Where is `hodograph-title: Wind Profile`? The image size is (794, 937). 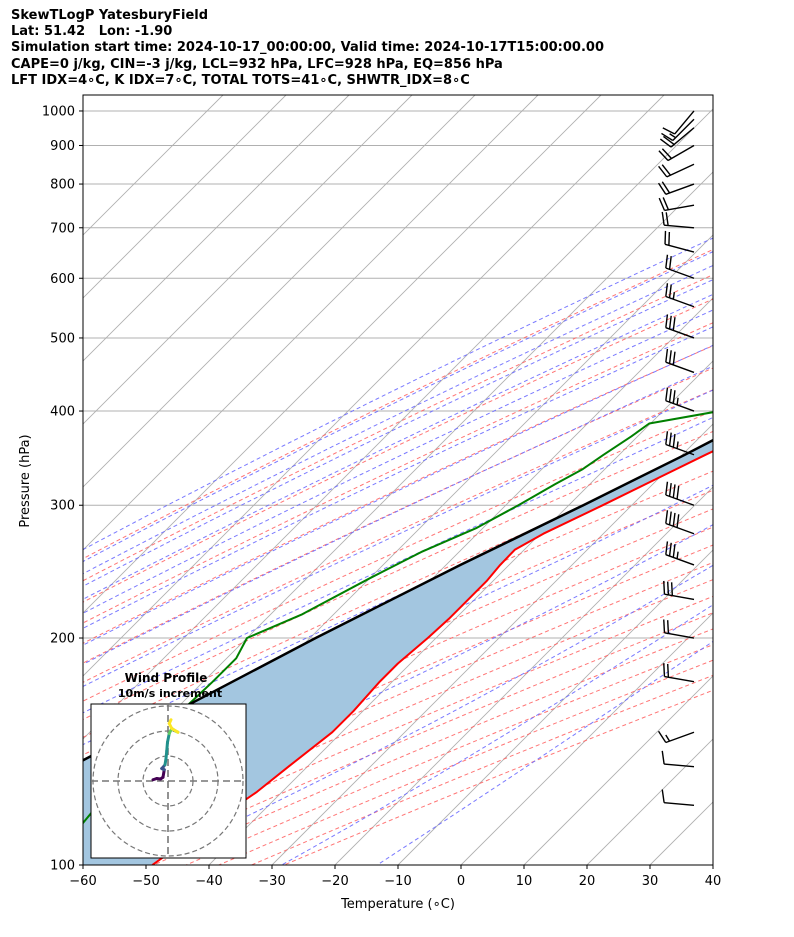 hodograph-title: Wind Profile is located at coordinates (166, 678).